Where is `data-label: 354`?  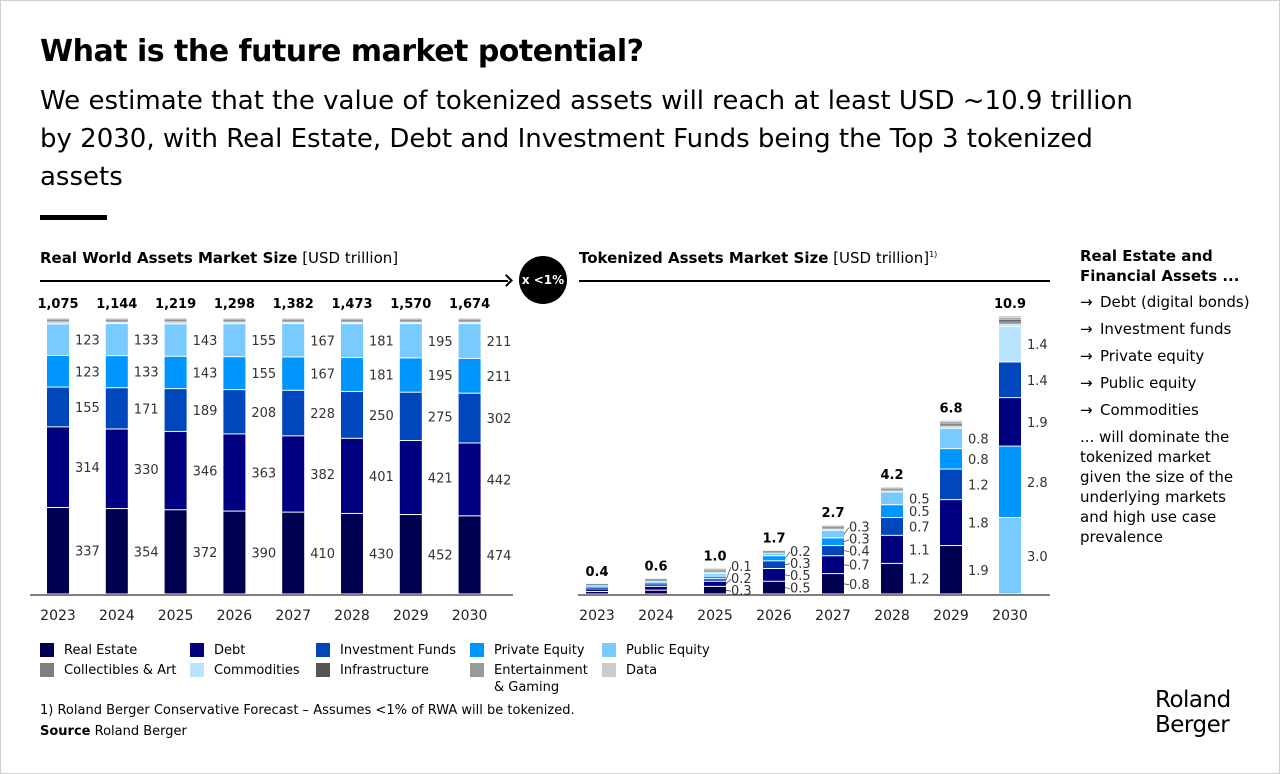
data-label: 354 is located at coordinates (146, 552).